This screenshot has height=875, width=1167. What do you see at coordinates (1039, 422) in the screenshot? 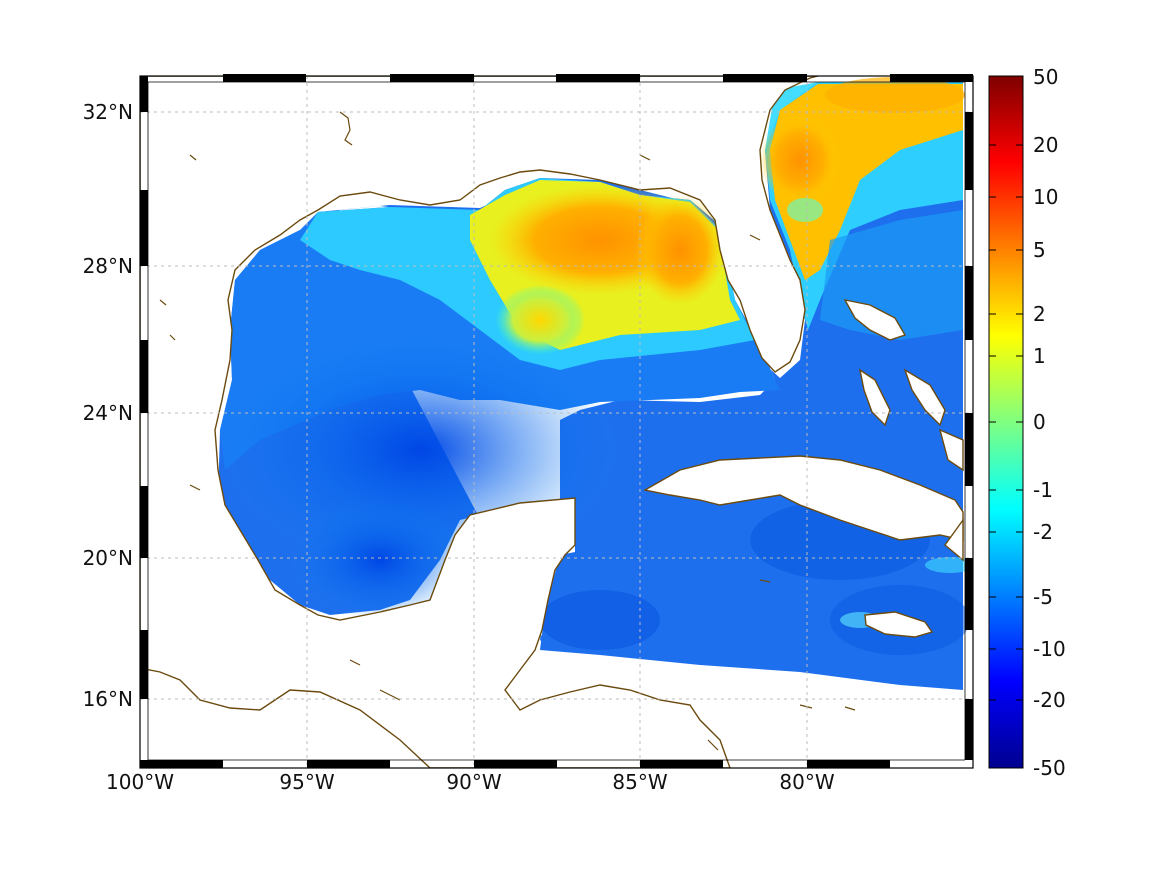
I see `colorbar-tick-label: 0` at bounding box center [1039, 422].